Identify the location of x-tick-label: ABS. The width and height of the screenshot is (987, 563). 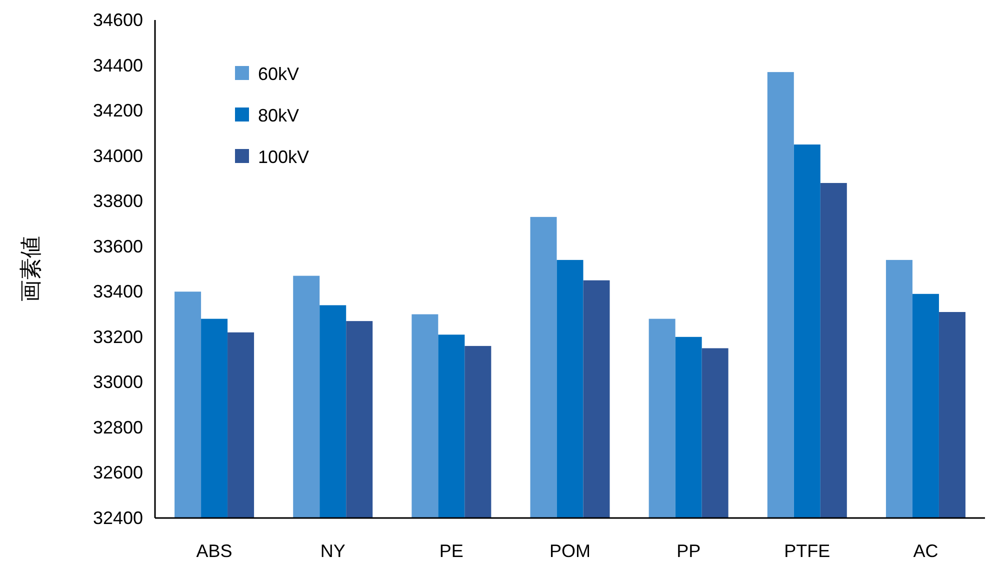
(214, 551).